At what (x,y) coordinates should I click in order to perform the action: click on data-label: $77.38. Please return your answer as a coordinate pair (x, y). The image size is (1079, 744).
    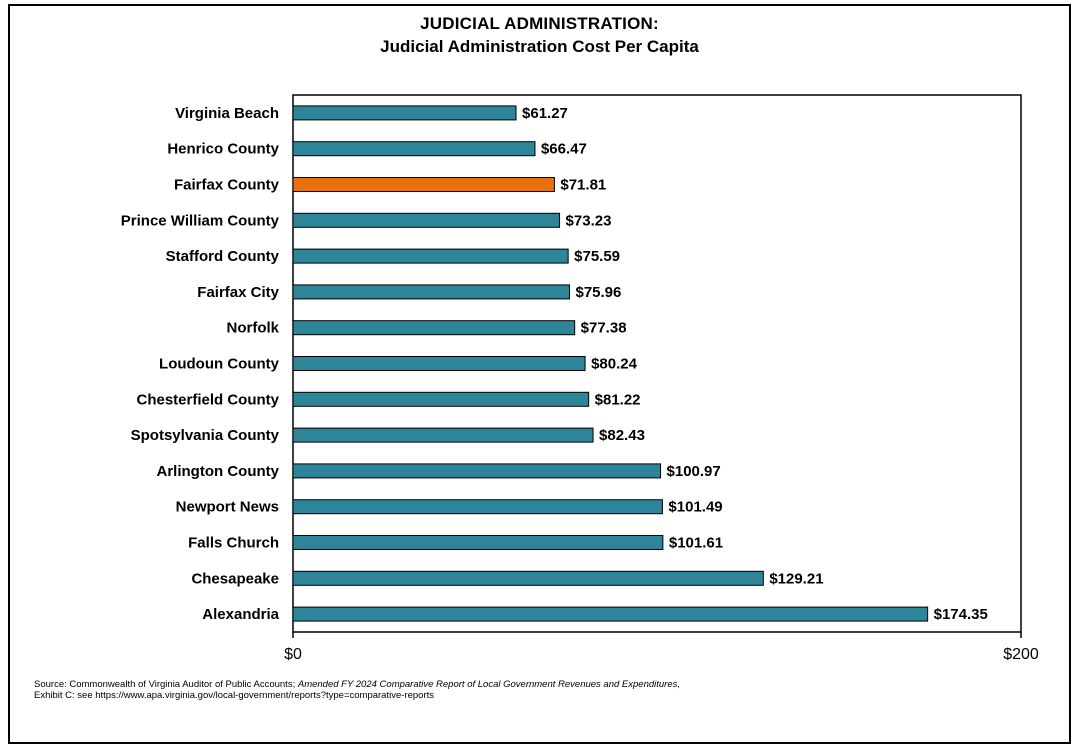
    Looking at the image, I should click on (604, 328).